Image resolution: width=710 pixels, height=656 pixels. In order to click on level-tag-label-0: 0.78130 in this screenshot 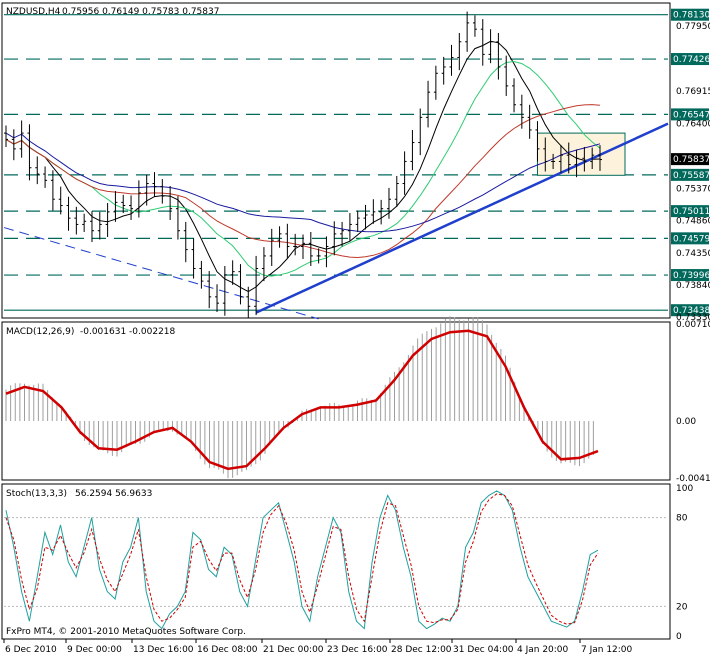, I will do `click(691, 16)`.